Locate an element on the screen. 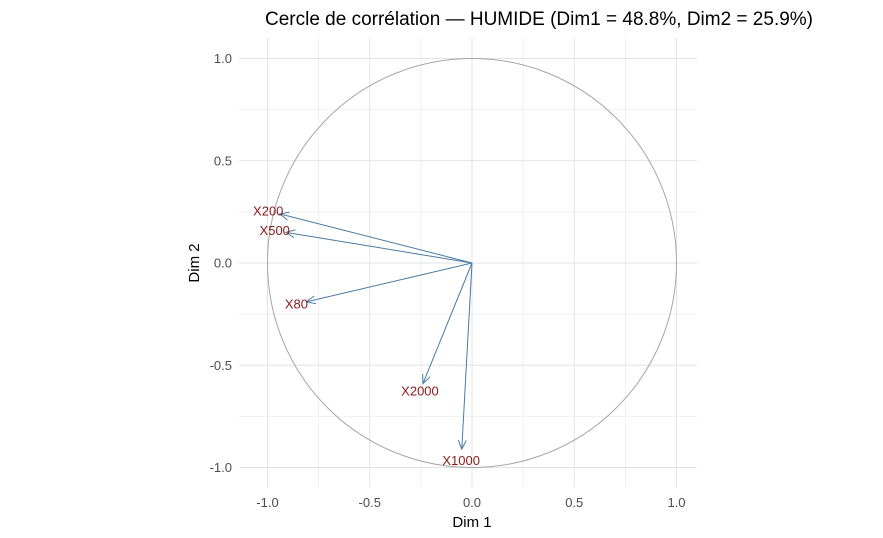 The image size is (883, 538). label-x500: X500 is located at coordinates (275, 230).